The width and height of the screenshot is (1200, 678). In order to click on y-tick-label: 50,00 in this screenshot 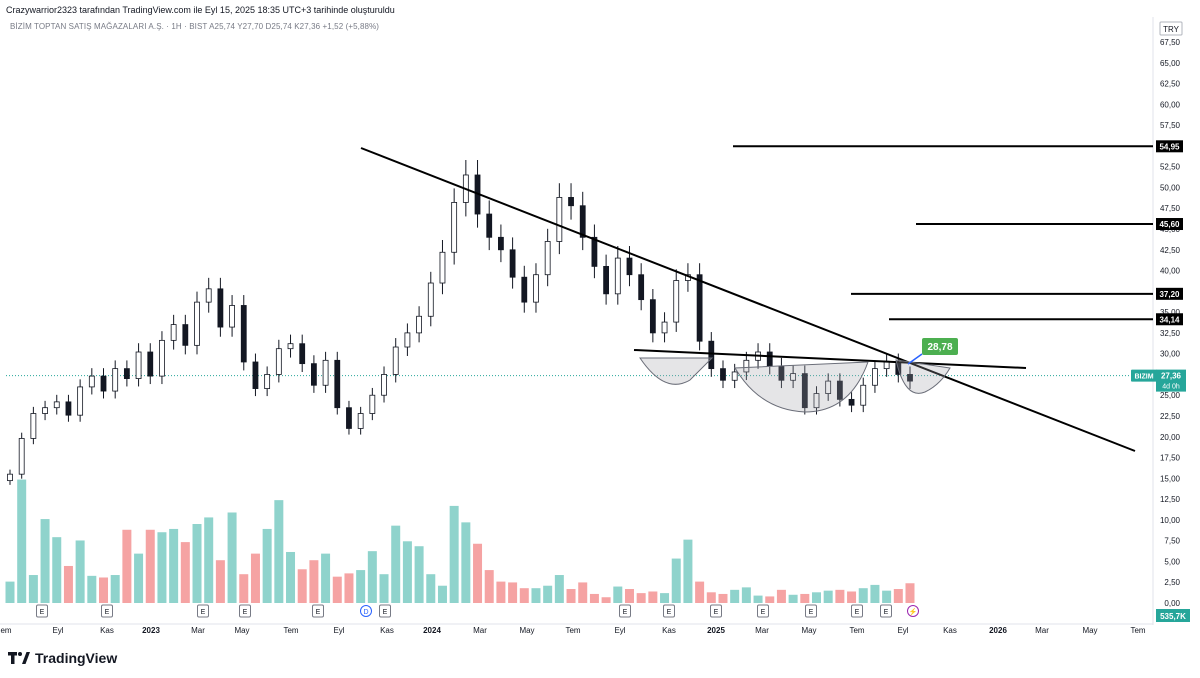, I will do `click(1170, 187)`.